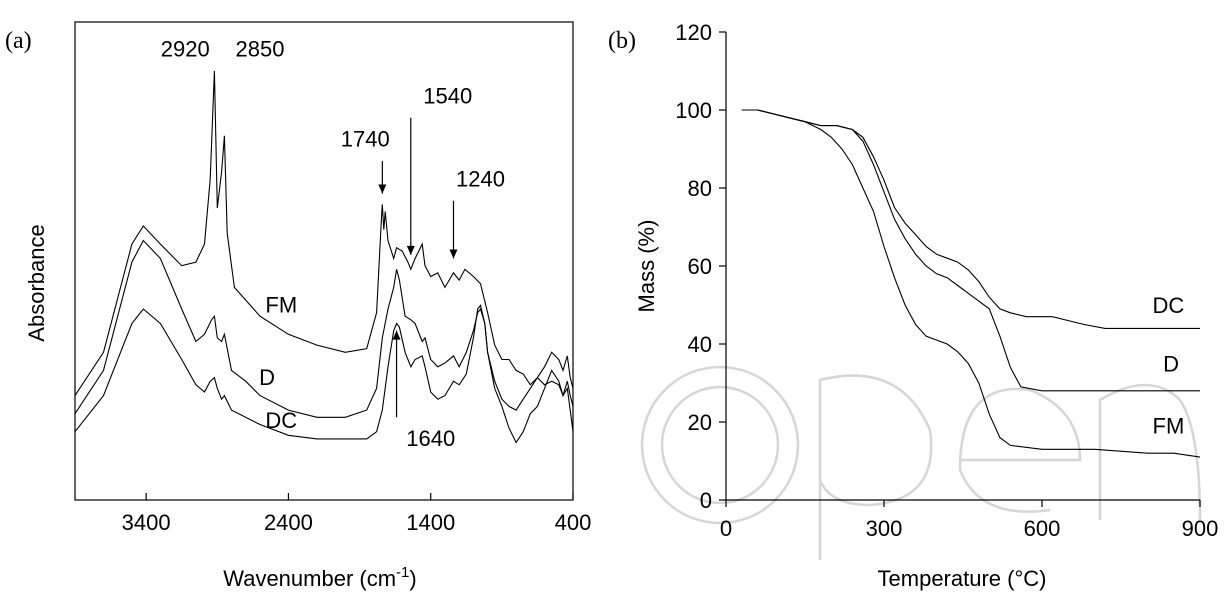 Image resolution: width=1230 pixels, height=597 pixels. I want to click on panel-a-peak-label: 1640, so click(430, 438).